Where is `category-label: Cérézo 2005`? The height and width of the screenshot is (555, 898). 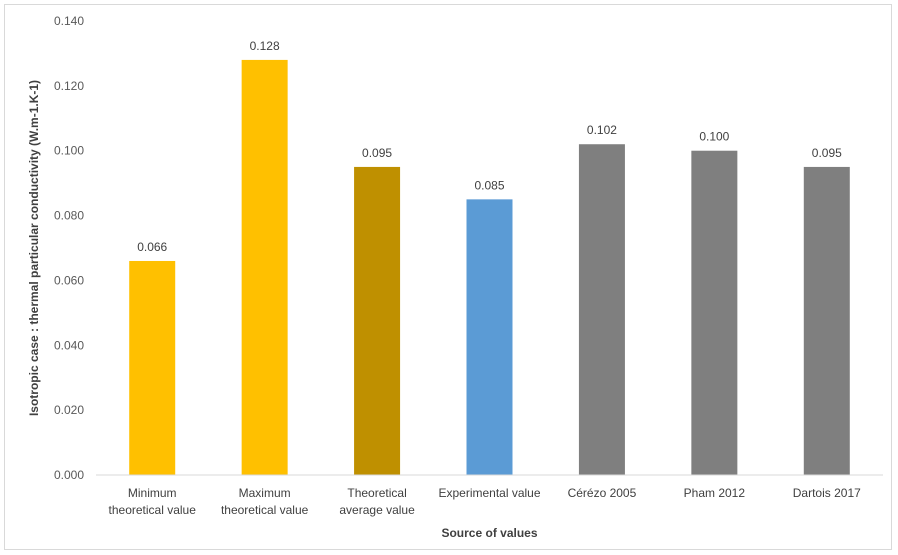 category-label: Cérézo 2005 is located at coordinates (602, 493).